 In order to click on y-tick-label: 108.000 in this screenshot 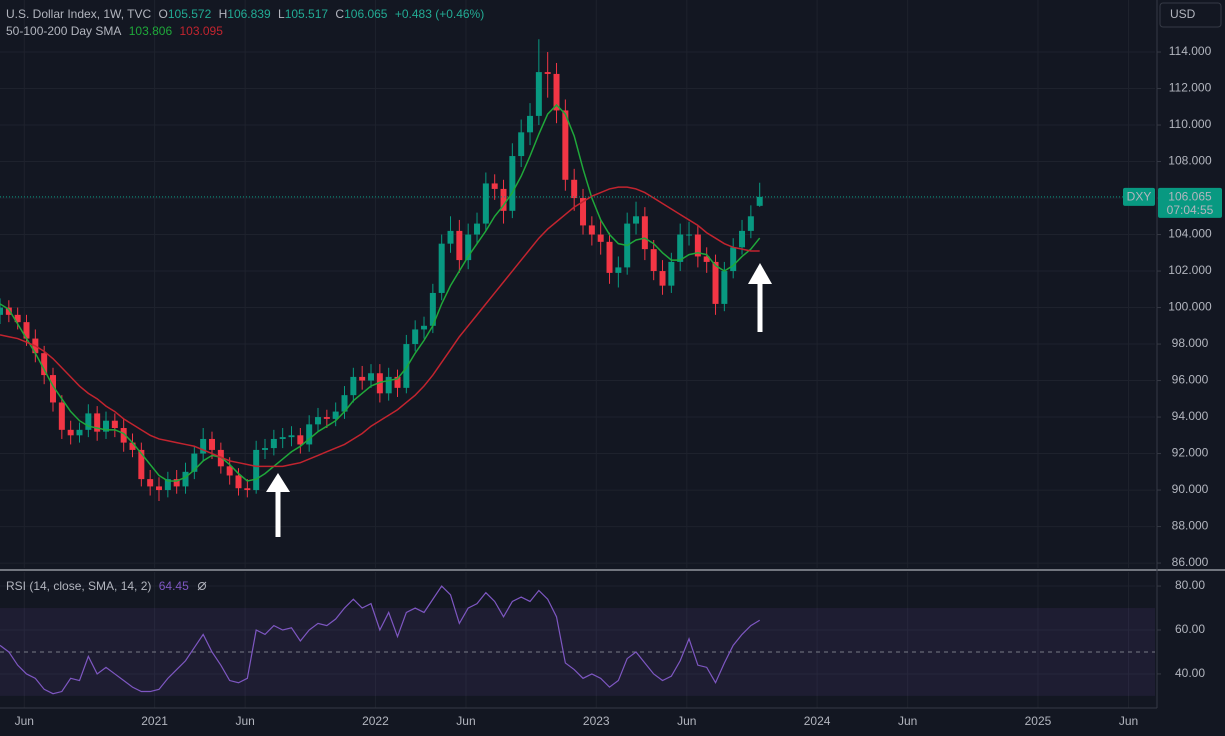, I will do `click(1190, 161)`.